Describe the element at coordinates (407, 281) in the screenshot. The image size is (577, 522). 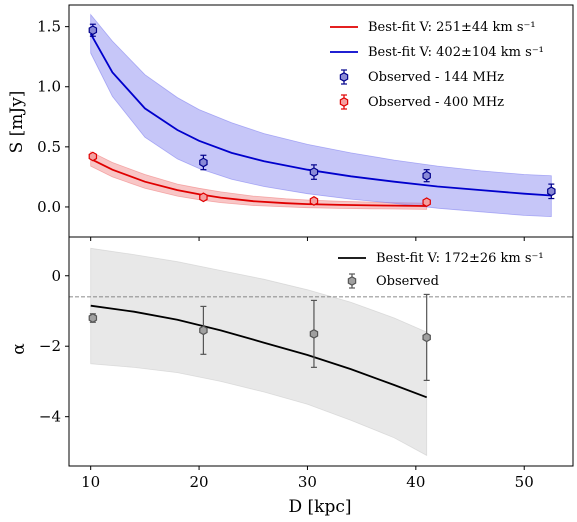
I see `legend-entry-label: Observed` at that location.